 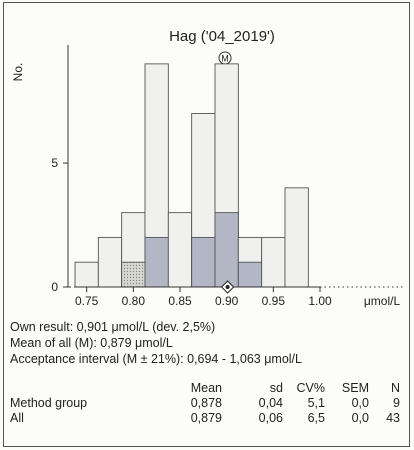 What do you see at coordinates (113, 327) in the screenshot?
I see `own-result-text: Own result: 0,901 μmol/L (dev. 2,5%)` at bounding box center [113, 327].